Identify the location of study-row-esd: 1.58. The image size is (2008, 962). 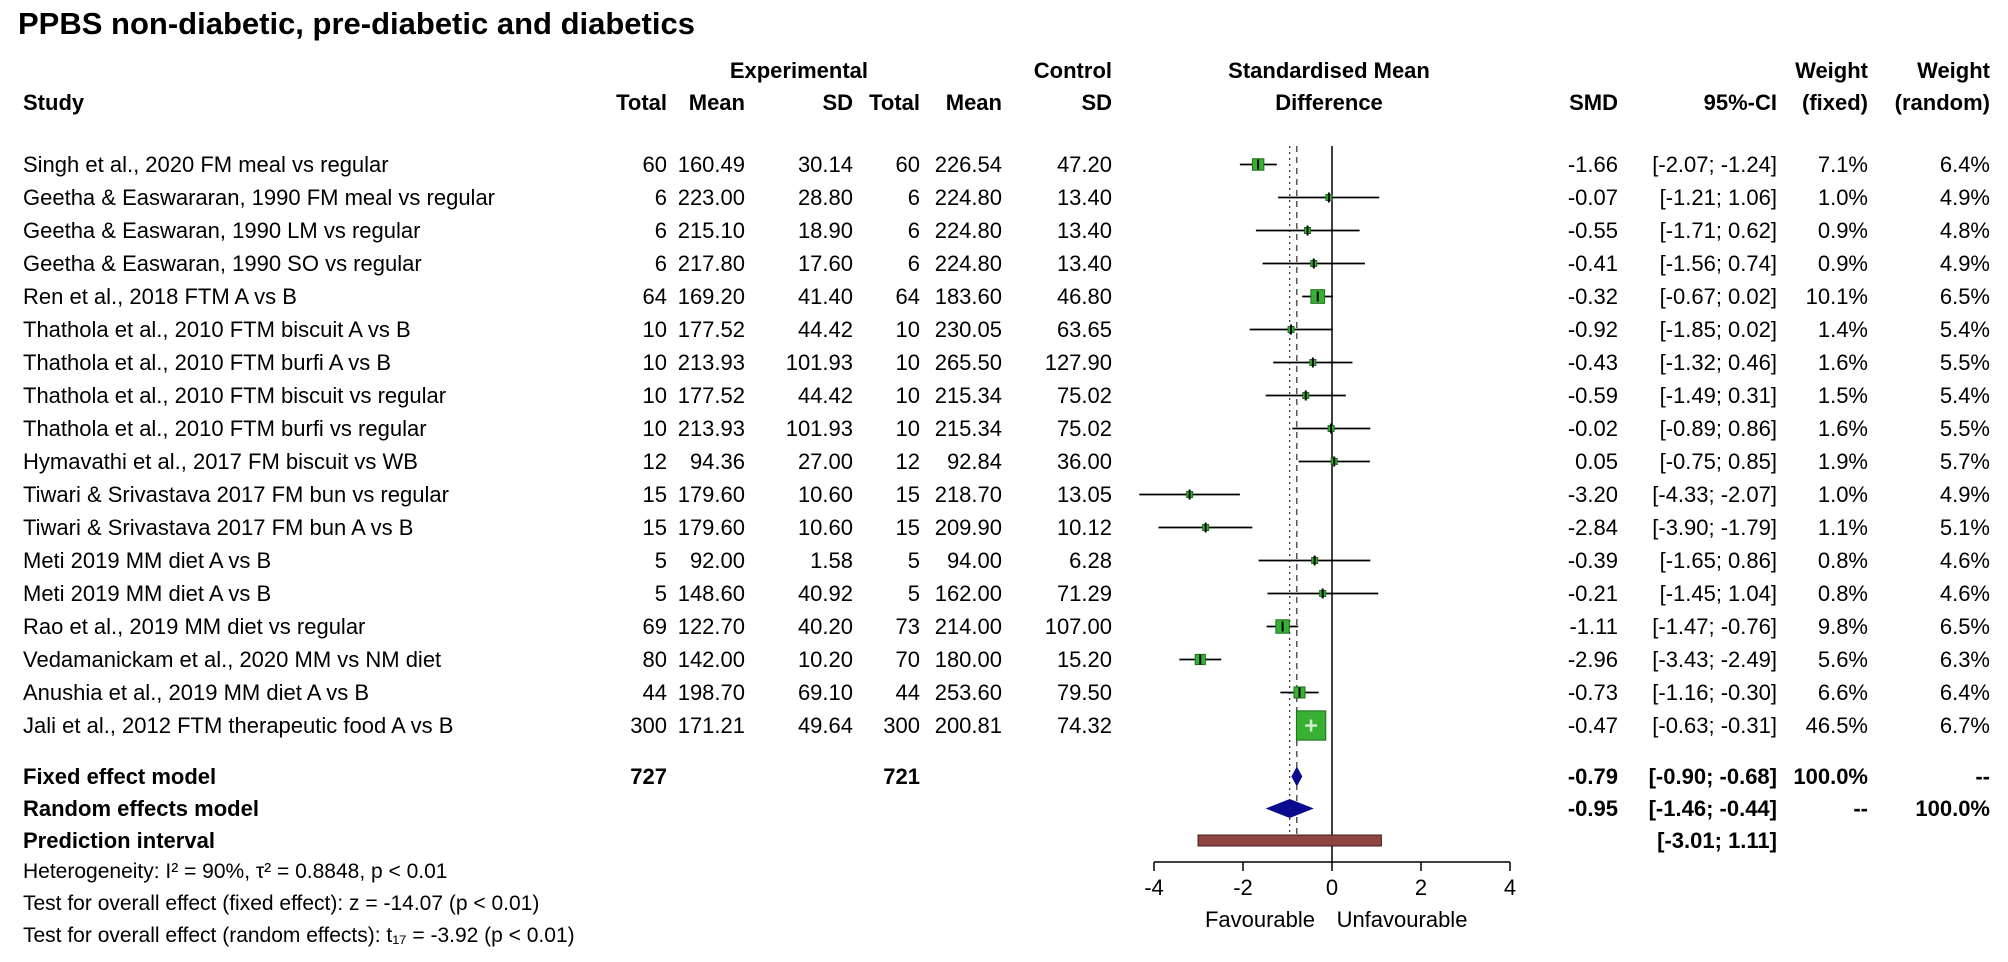
(831, 560).